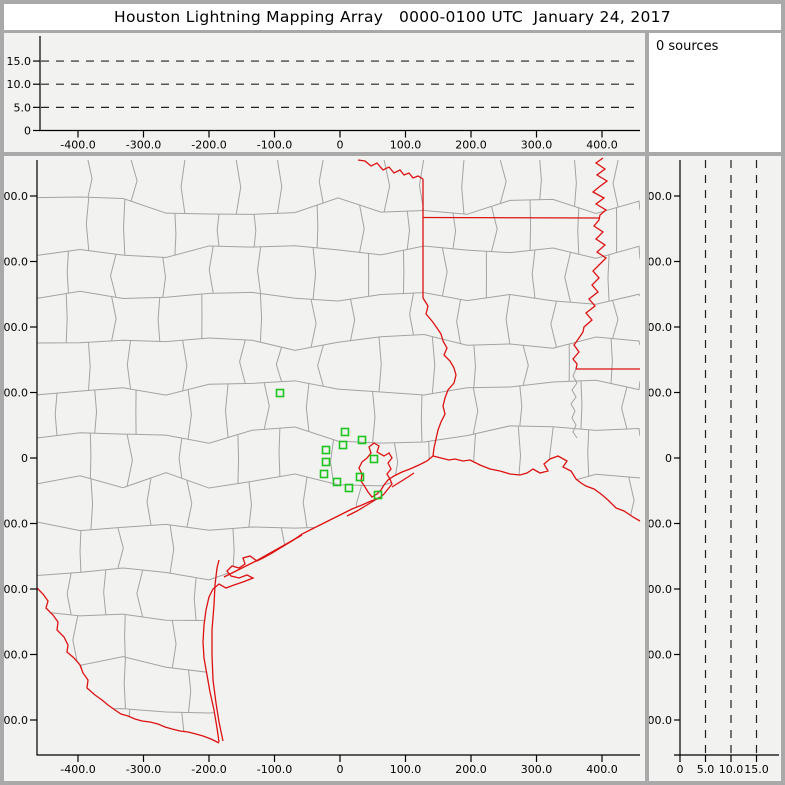  I want to click on ew-tick-label: -200.0, so click(208, 145).